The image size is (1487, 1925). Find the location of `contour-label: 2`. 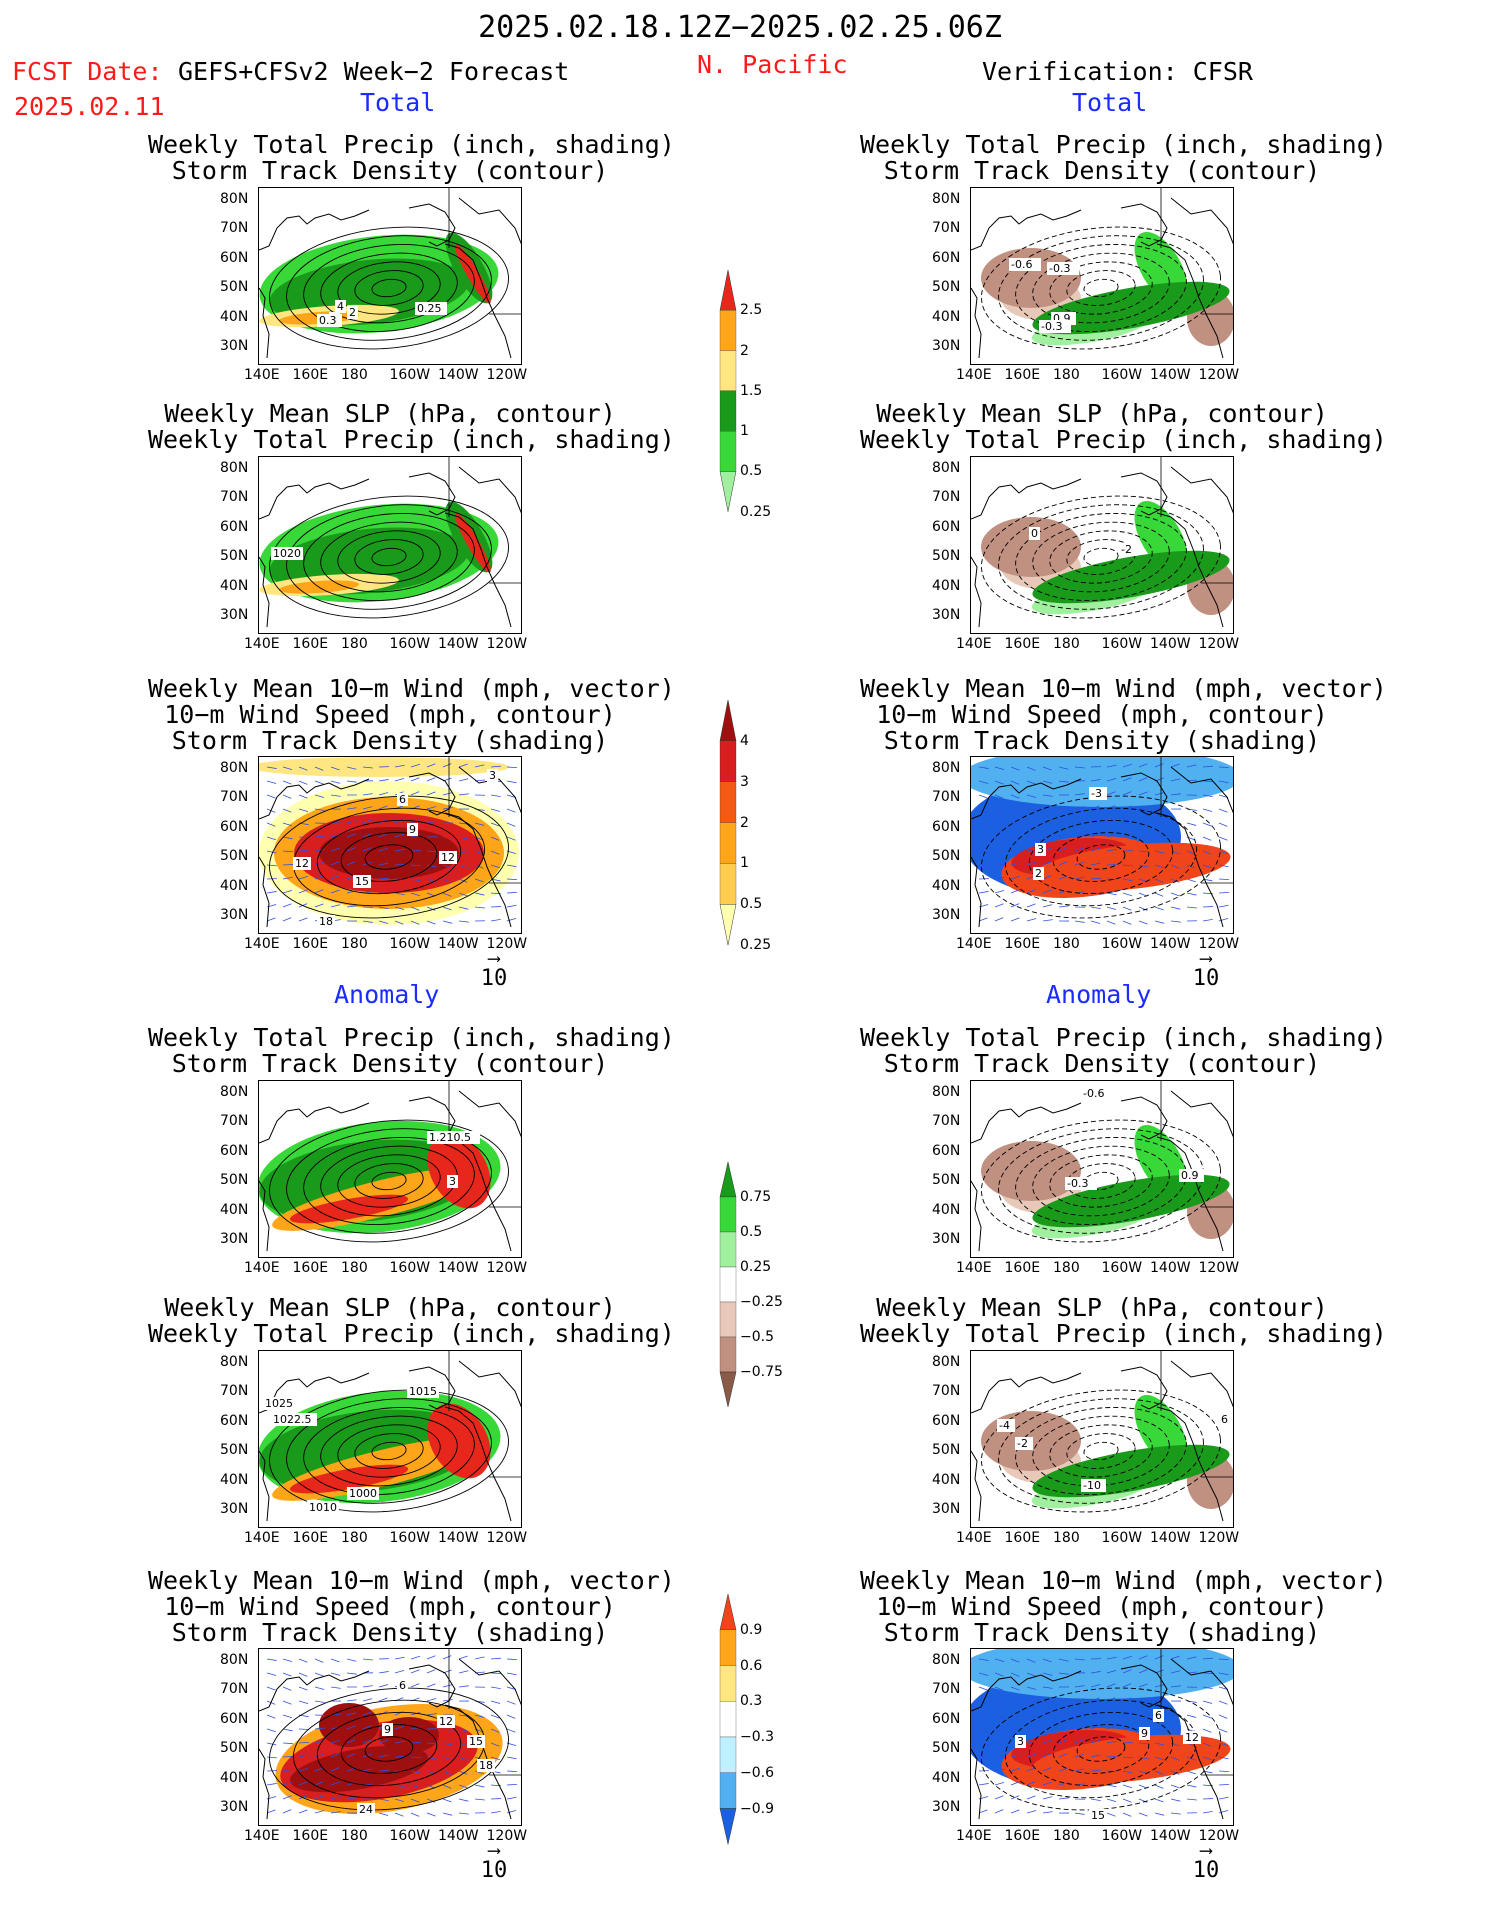

contour-label: 2 is located at coordinates (1038, 873).